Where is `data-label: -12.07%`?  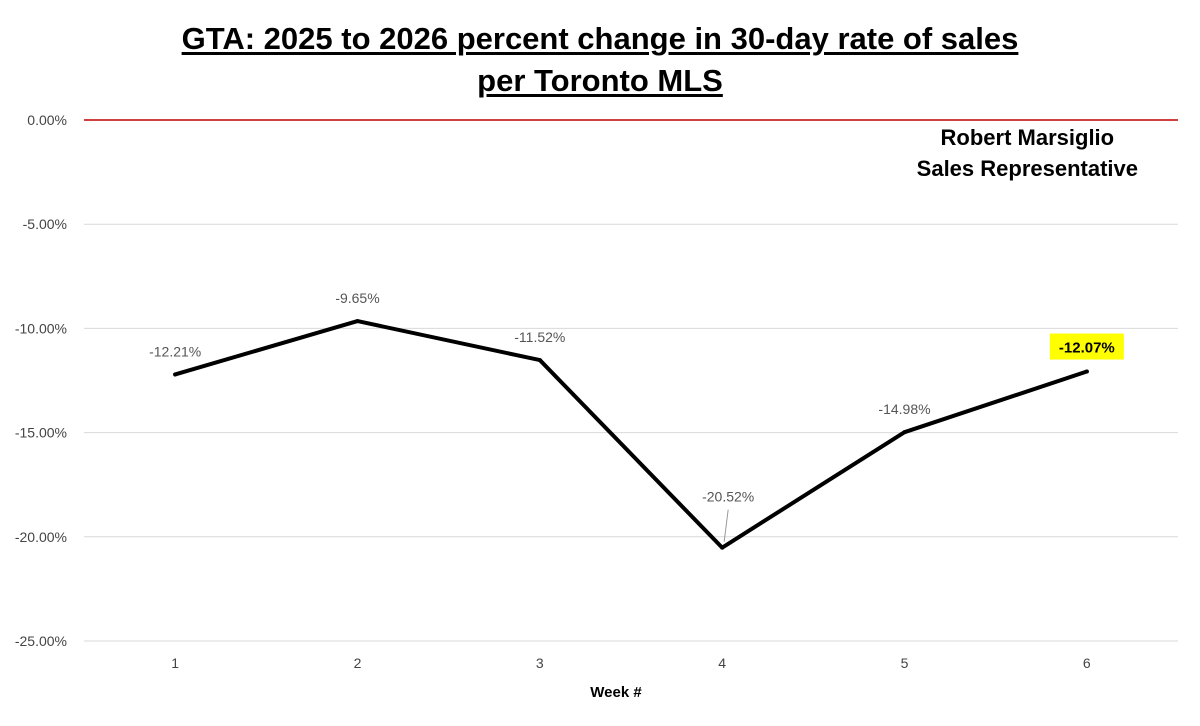 data-label: -12.07% is located at coordinates (1087, 348).